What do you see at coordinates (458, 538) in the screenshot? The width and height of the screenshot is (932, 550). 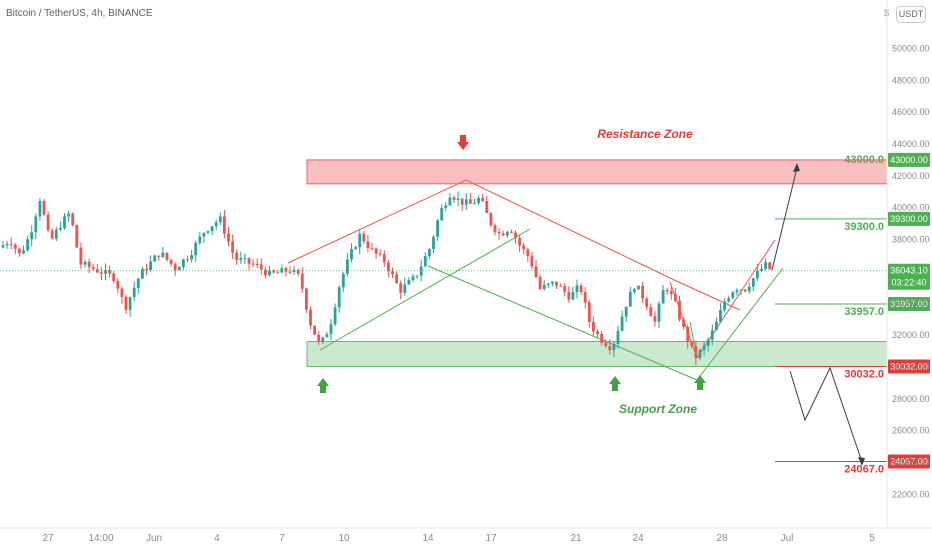 I see `x-axis: 27 14:00 Jun 4 7 10 14 17 21 24 28 Jul 5` at bounding box center [458, 538].